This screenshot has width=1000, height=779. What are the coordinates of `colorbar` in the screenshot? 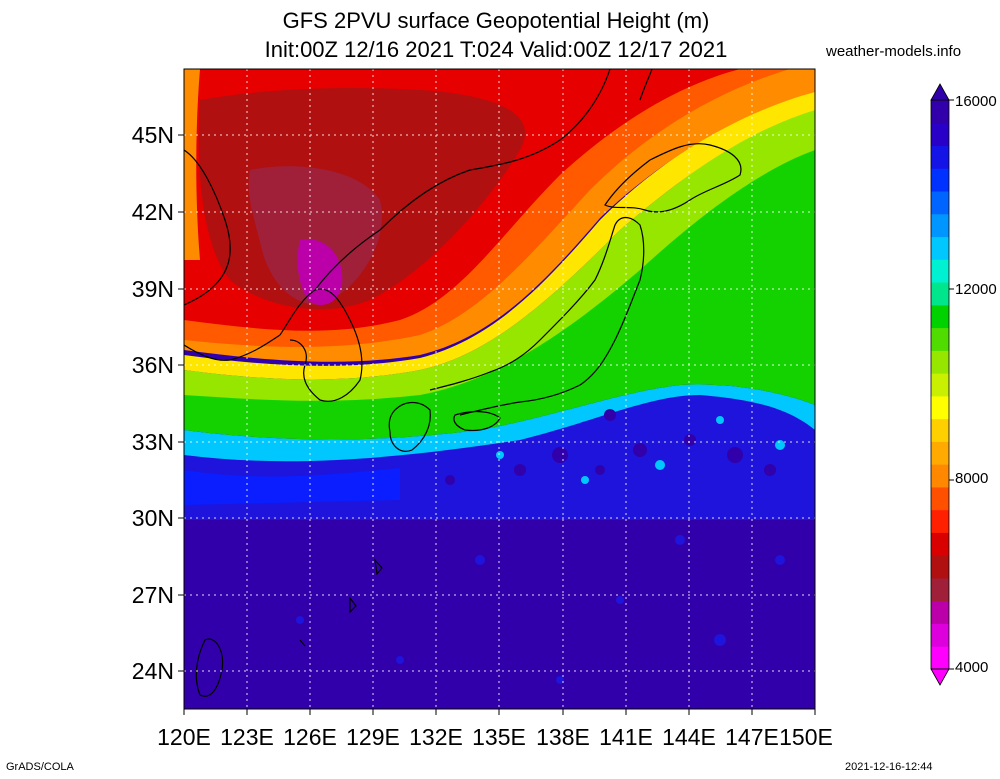 It's located at (942, 384).